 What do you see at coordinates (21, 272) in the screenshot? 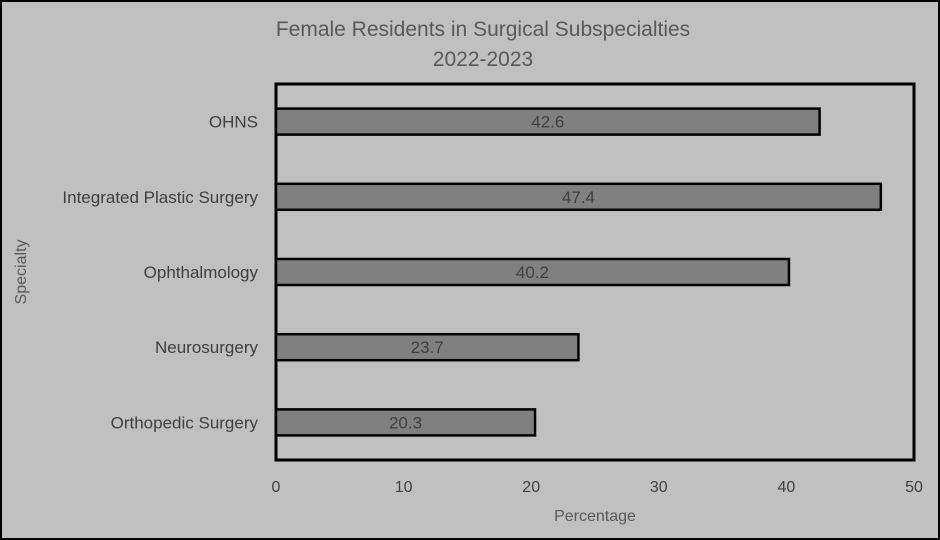
I see `y-axis-title: Specialty` at bounding box center [21, 272].